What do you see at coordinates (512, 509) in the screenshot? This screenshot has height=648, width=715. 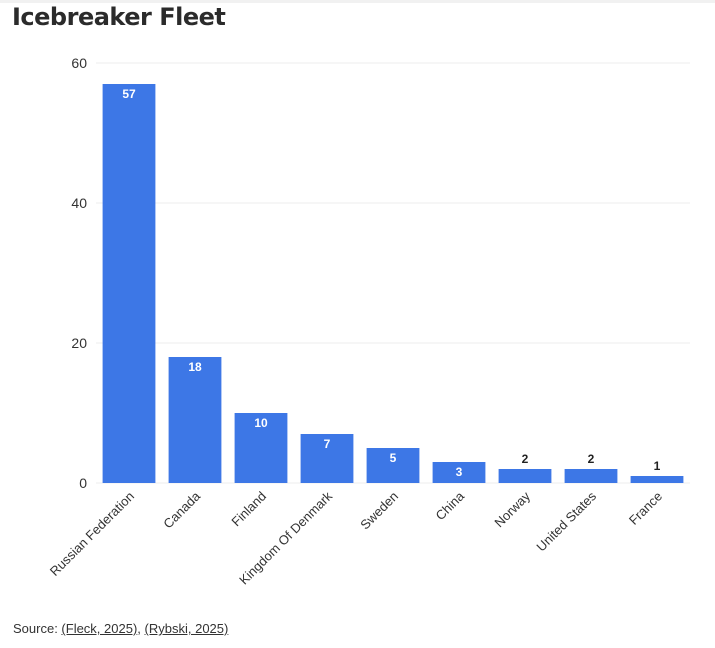 I see `x-tick-label-norway: Norway` at bounding box center [512, 509].